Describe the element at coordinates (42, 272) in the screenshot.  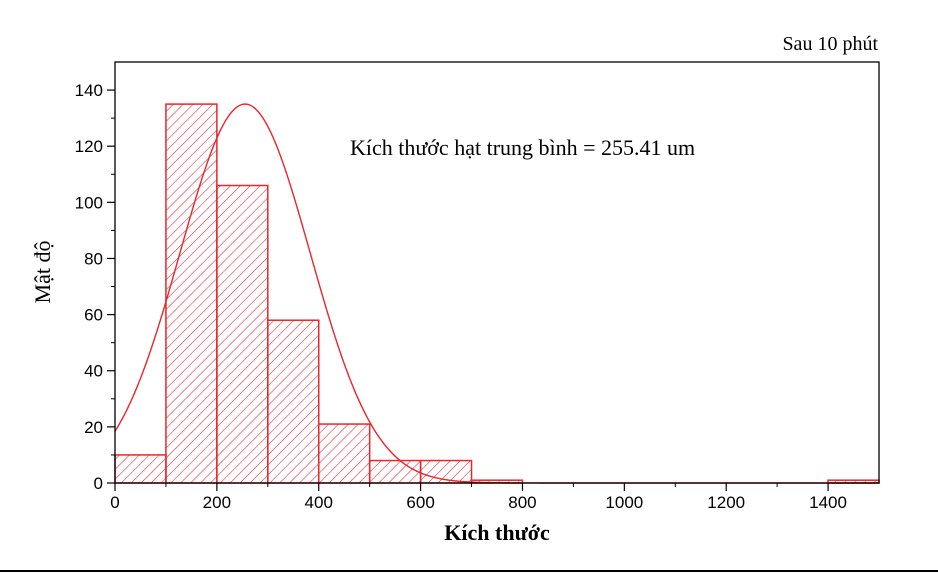
I see `y-axis-label: Mật độ` at that location.